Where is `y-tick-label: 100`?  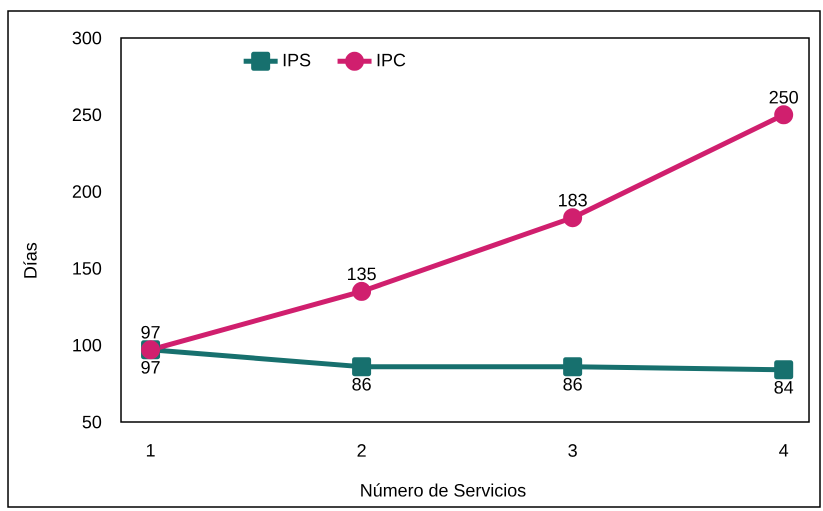
y-tick-label: 100 is located at coordinates (87, 345).